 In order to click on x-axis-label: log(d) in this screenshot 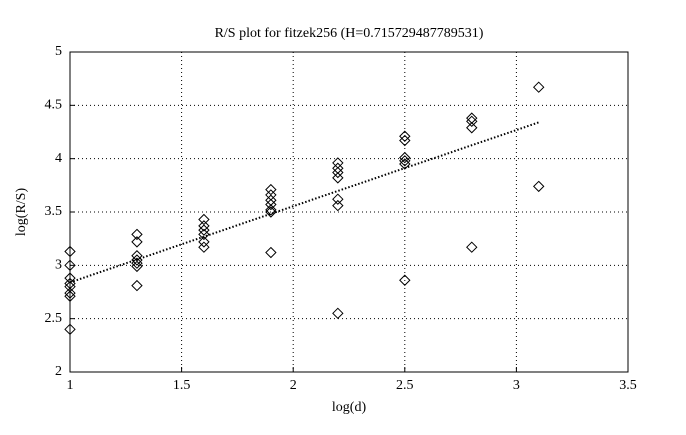, I will do `click(349, 407)`.